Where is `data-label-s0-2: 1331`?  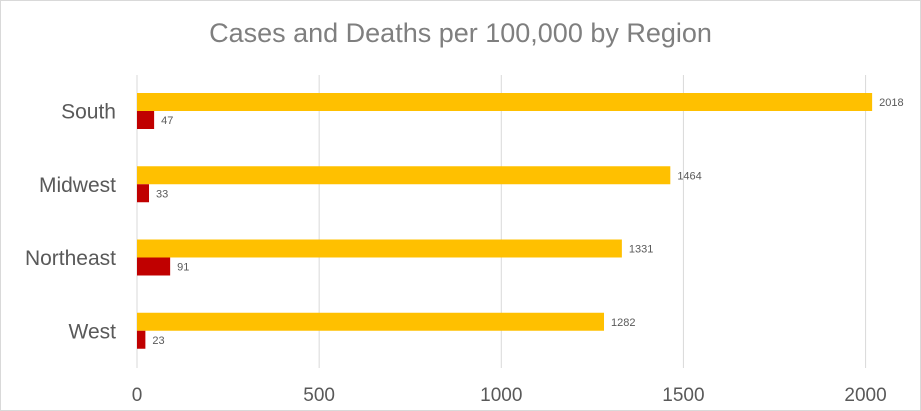 data-label-s0-2: 1331 is located at coordinates (641, 250).